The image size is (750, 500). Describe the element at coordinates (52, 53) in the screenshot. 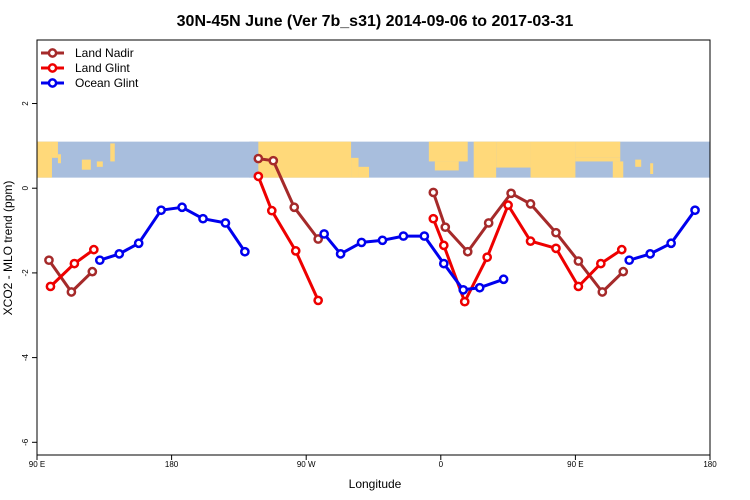

I see `legend-swatch-marker` at that location.